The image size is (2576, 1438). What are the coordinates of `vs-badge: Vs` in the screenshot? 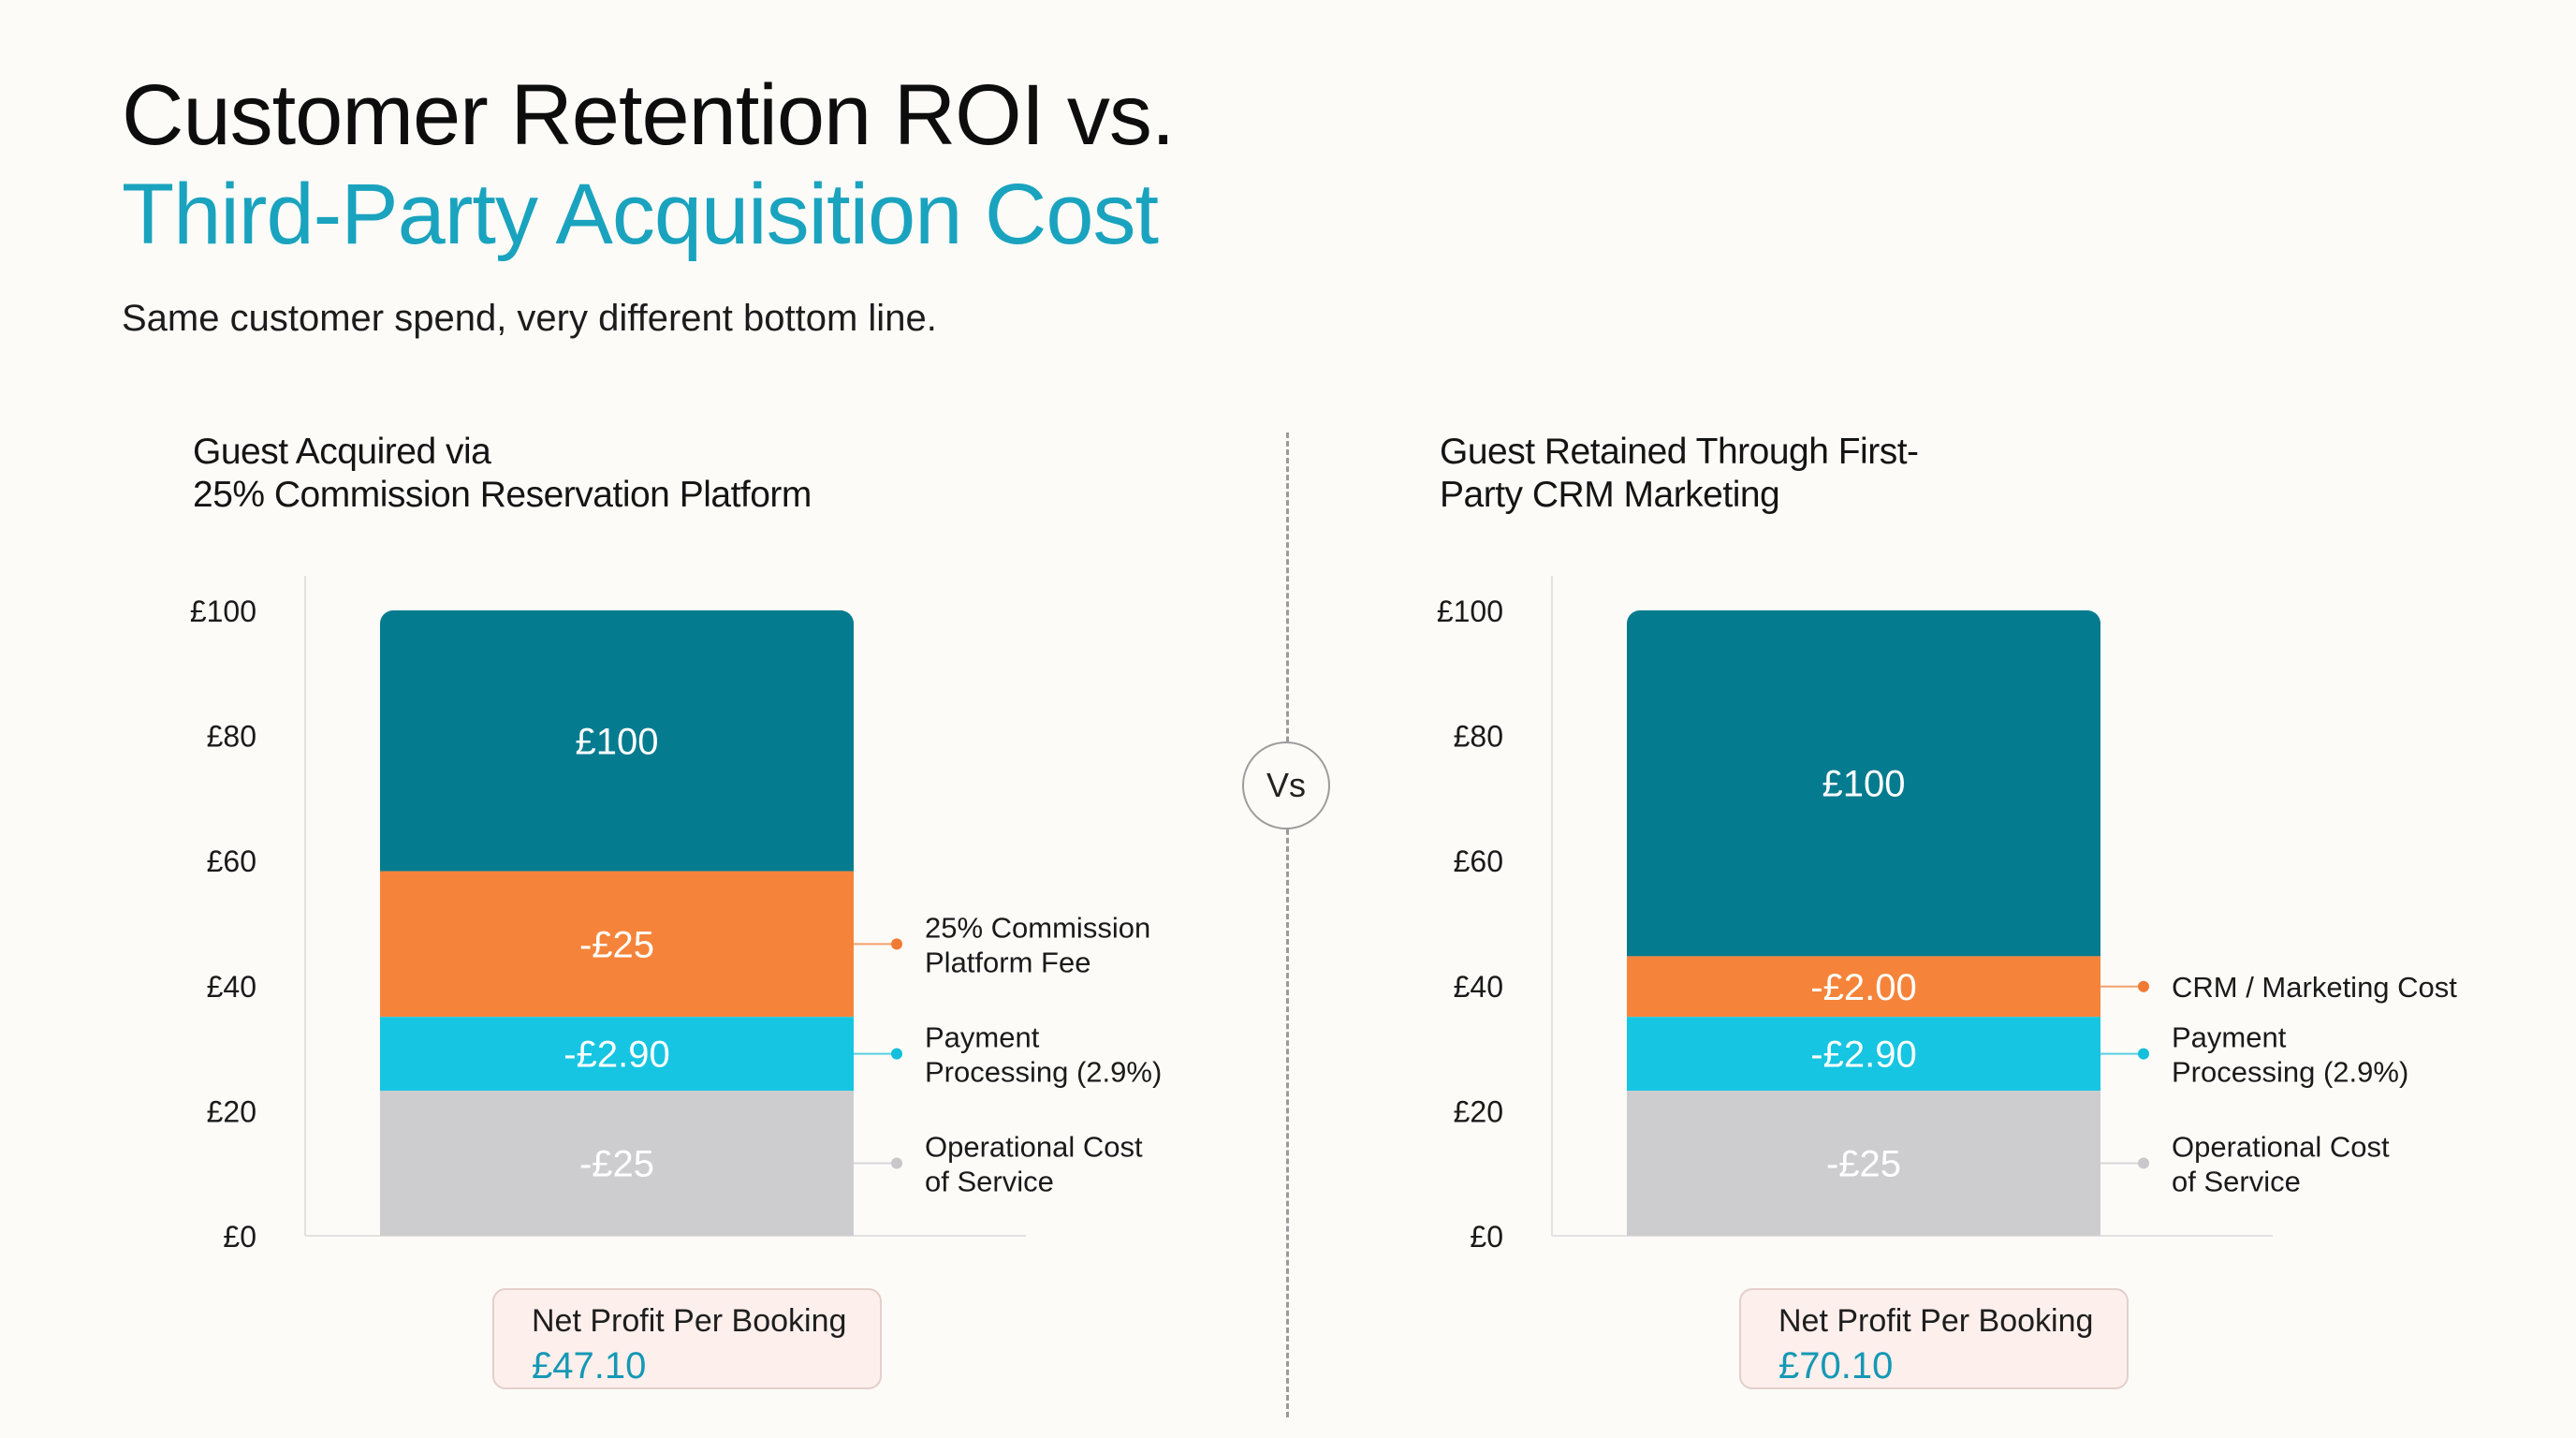 It's located at (1286, 785).